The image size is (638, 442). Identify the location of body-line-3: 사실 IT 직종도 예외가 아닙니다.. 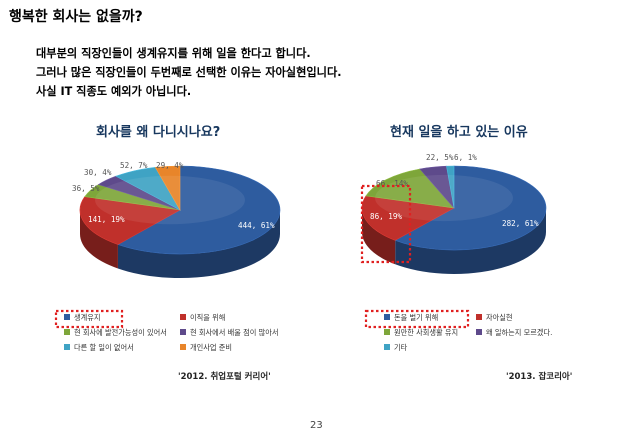
(114, 91).